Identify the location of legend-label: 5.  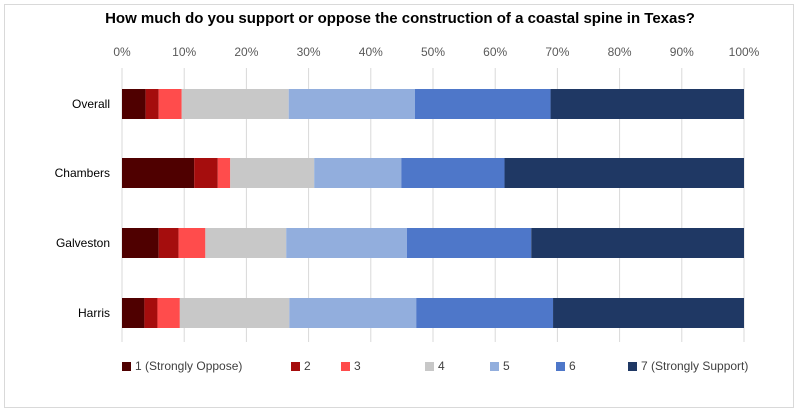
(506, 366).